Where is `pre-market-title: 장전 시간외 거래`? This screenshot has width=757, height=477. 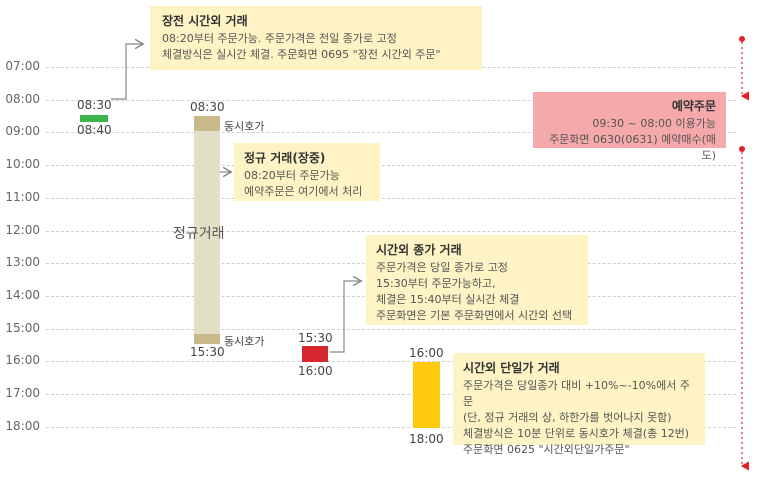 pre-market-title: 장전 시간외 거래 is located at coordinates (205, 21).